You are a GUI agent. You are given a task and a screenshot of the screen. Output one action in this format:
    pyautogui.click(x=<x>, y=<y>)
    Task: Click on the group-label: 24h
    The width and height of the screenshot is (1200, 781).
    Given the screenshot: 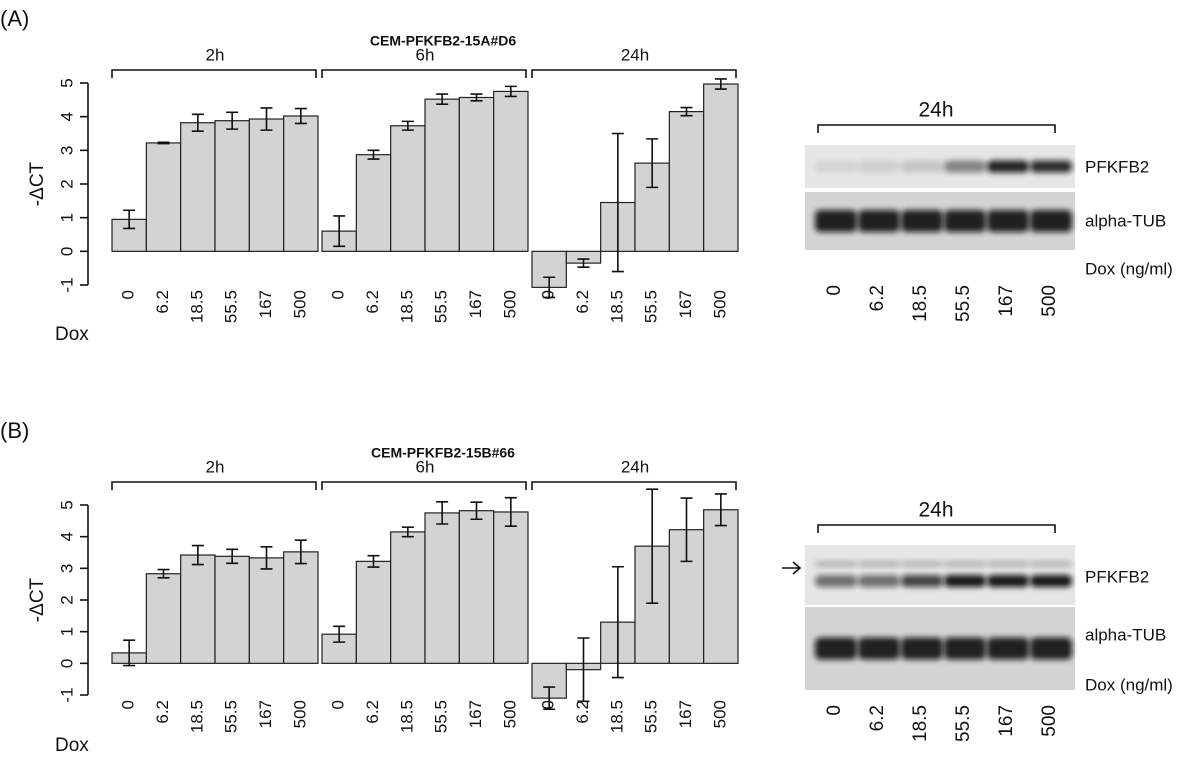 What is the action you would take?
    pyautogui.click(x=635, y=54)
    